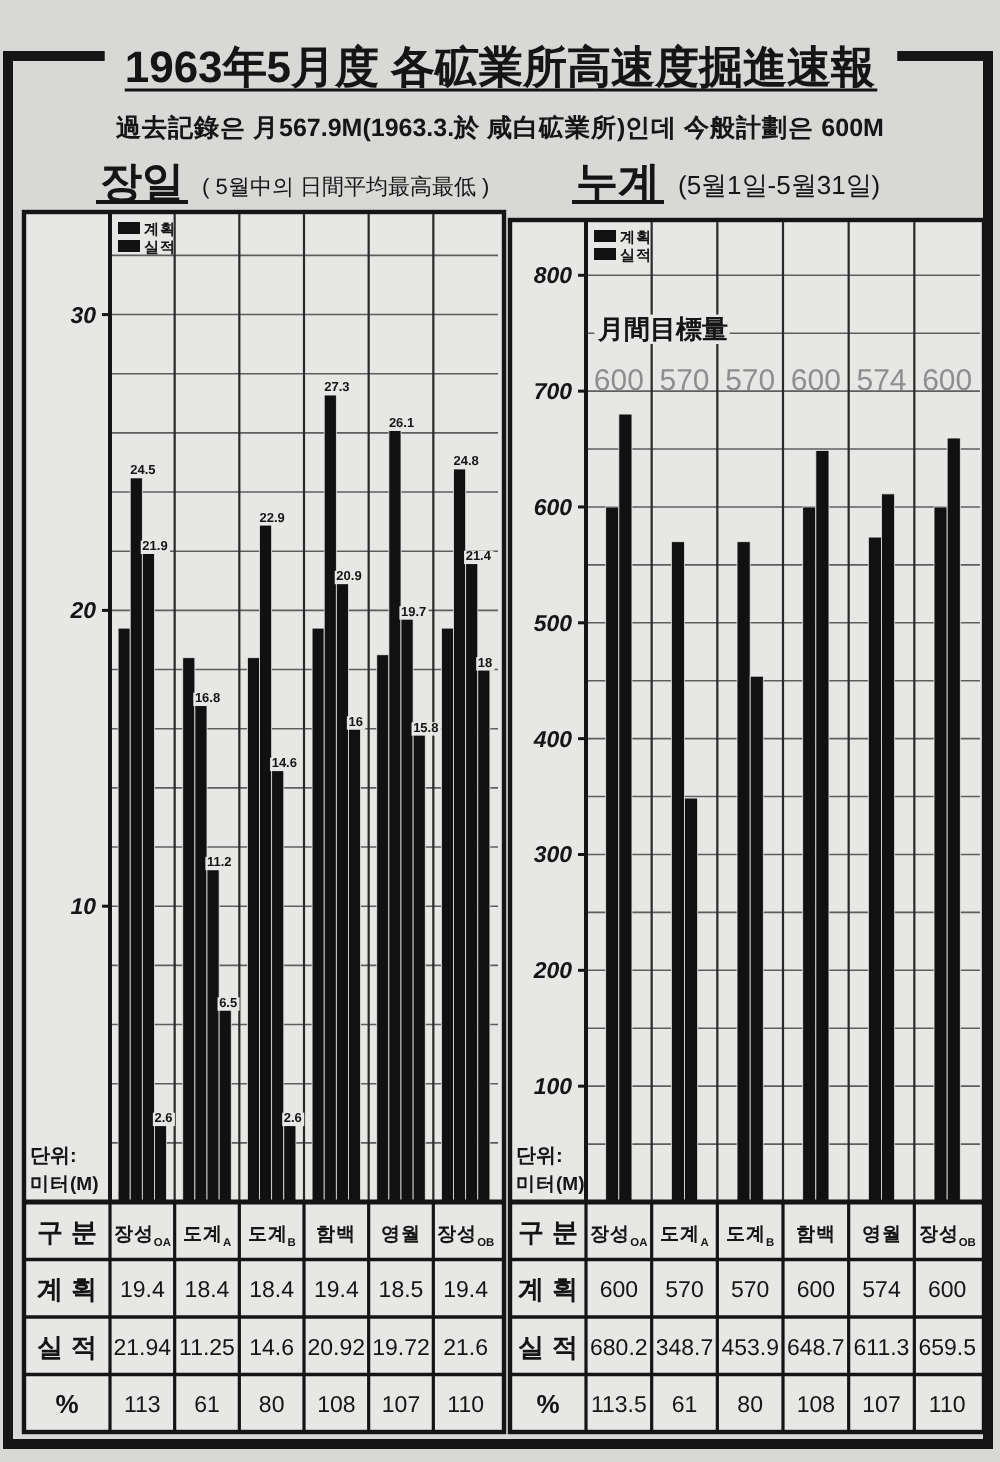 The height and width of the screenshot is (1462, 1000). What do you see at coordinates (83, 316) in the screenshot?
I see `ytick: 30` at bounding box center [83, 316].